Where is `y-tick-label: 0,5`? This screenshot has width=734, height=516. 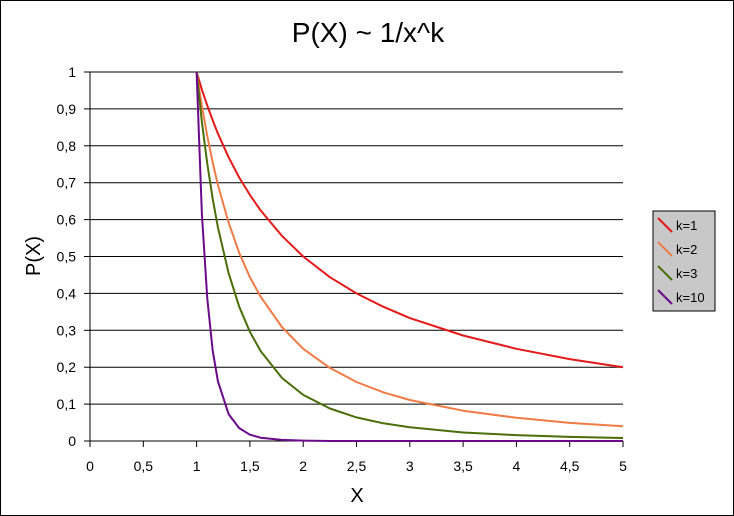
y-tick-label: 0,5 is located at coordinates (67, 257).